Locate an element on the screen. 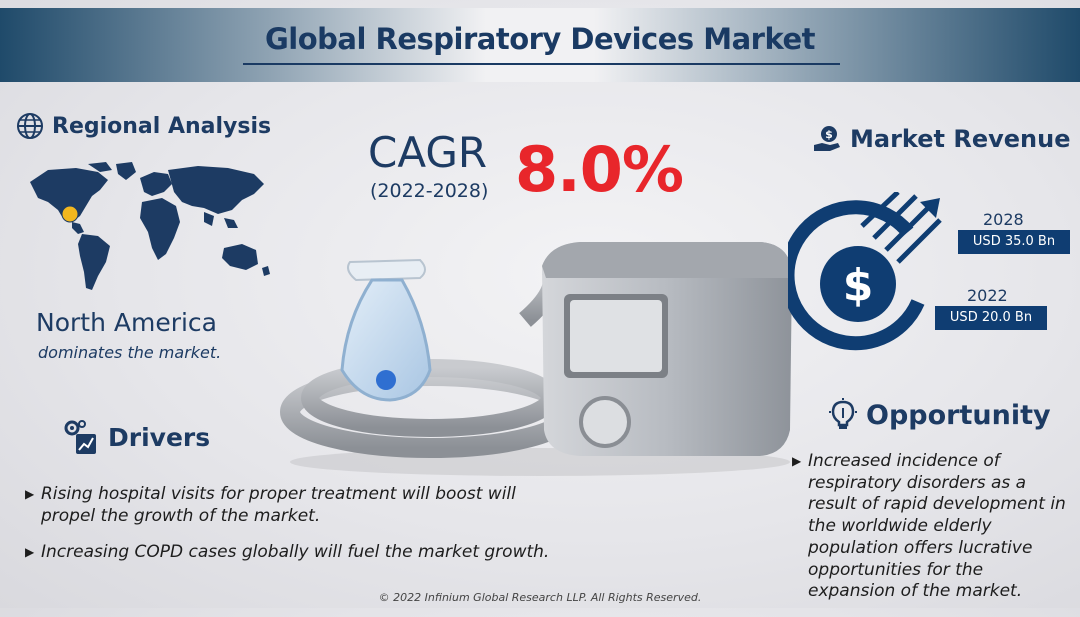 This screenshot has height=617, width=1080. revenue-year-start: 2022 is located at coordinates (987, 295).